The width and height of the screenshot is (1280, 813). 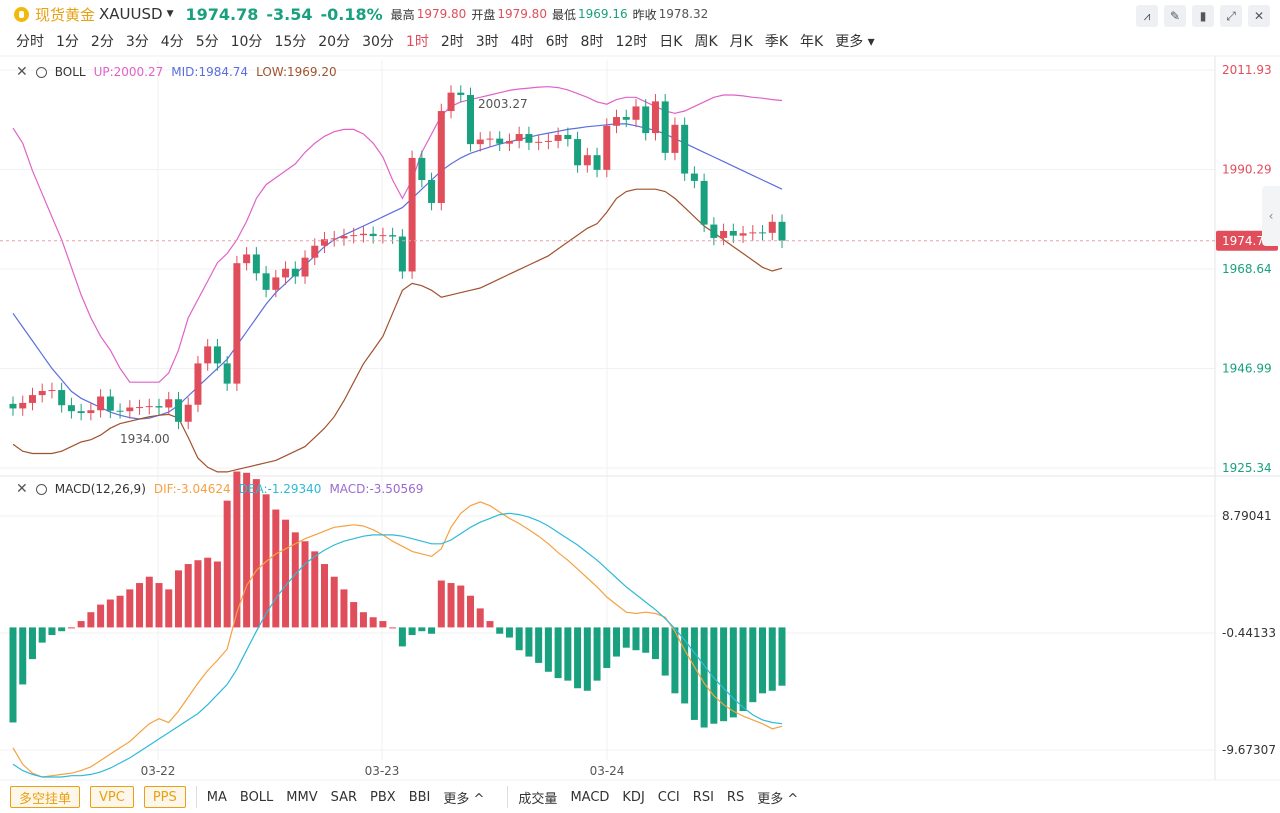 I want to click on macd-axis-label: -9.67307, so click(x=1249, y=750).